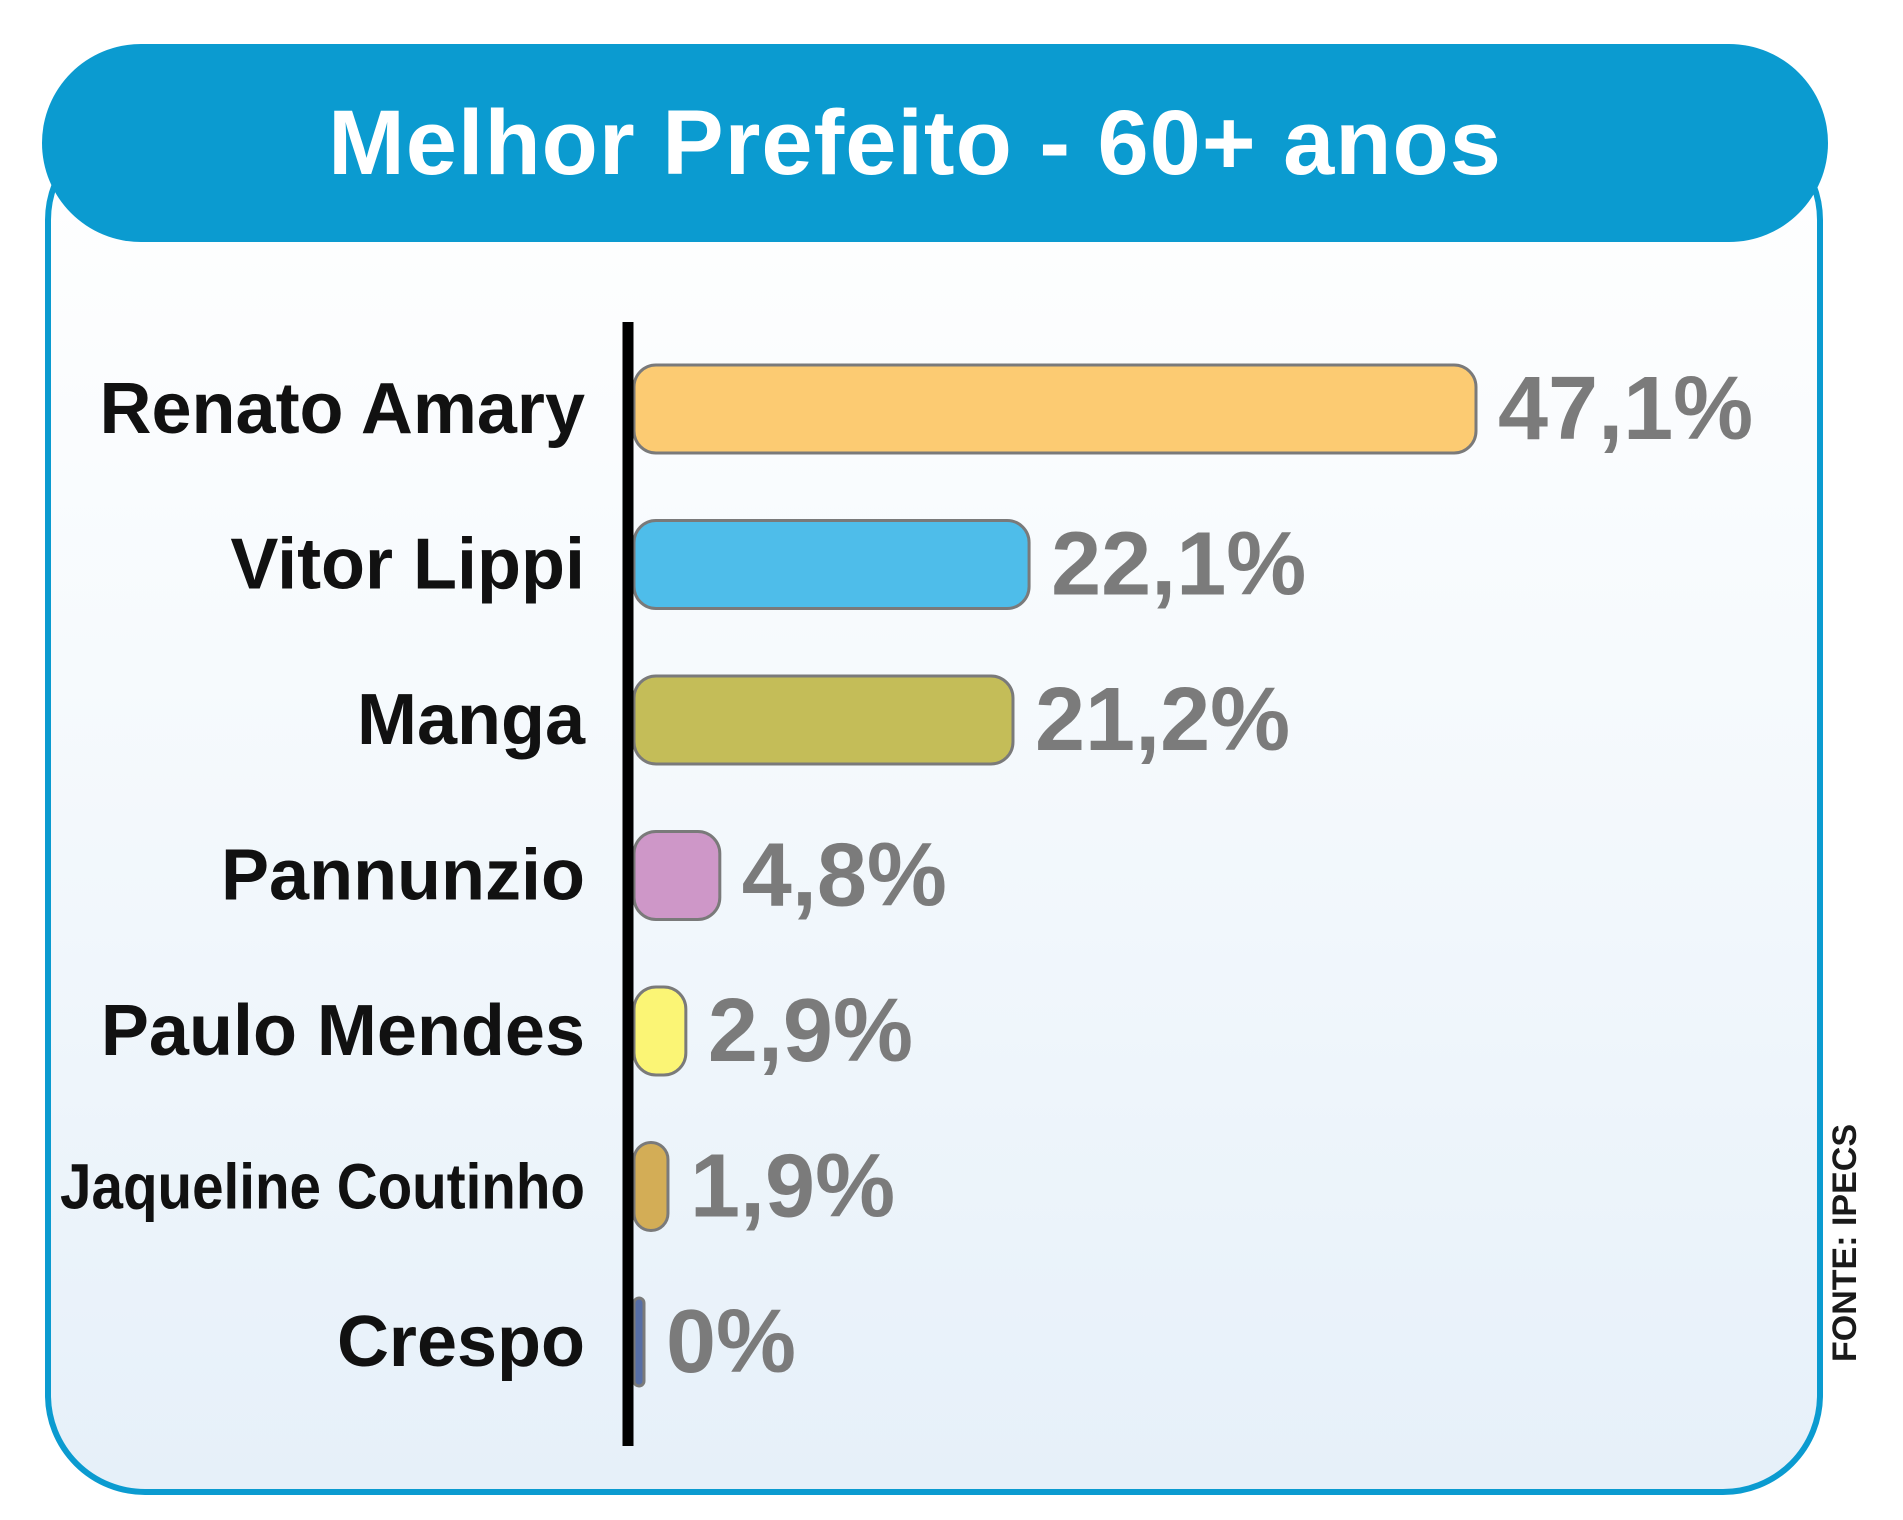  Describe the element at coordinates (1845, 1242) in the screenshot. I see `source-credit: FONTE: IPECS` at that location.